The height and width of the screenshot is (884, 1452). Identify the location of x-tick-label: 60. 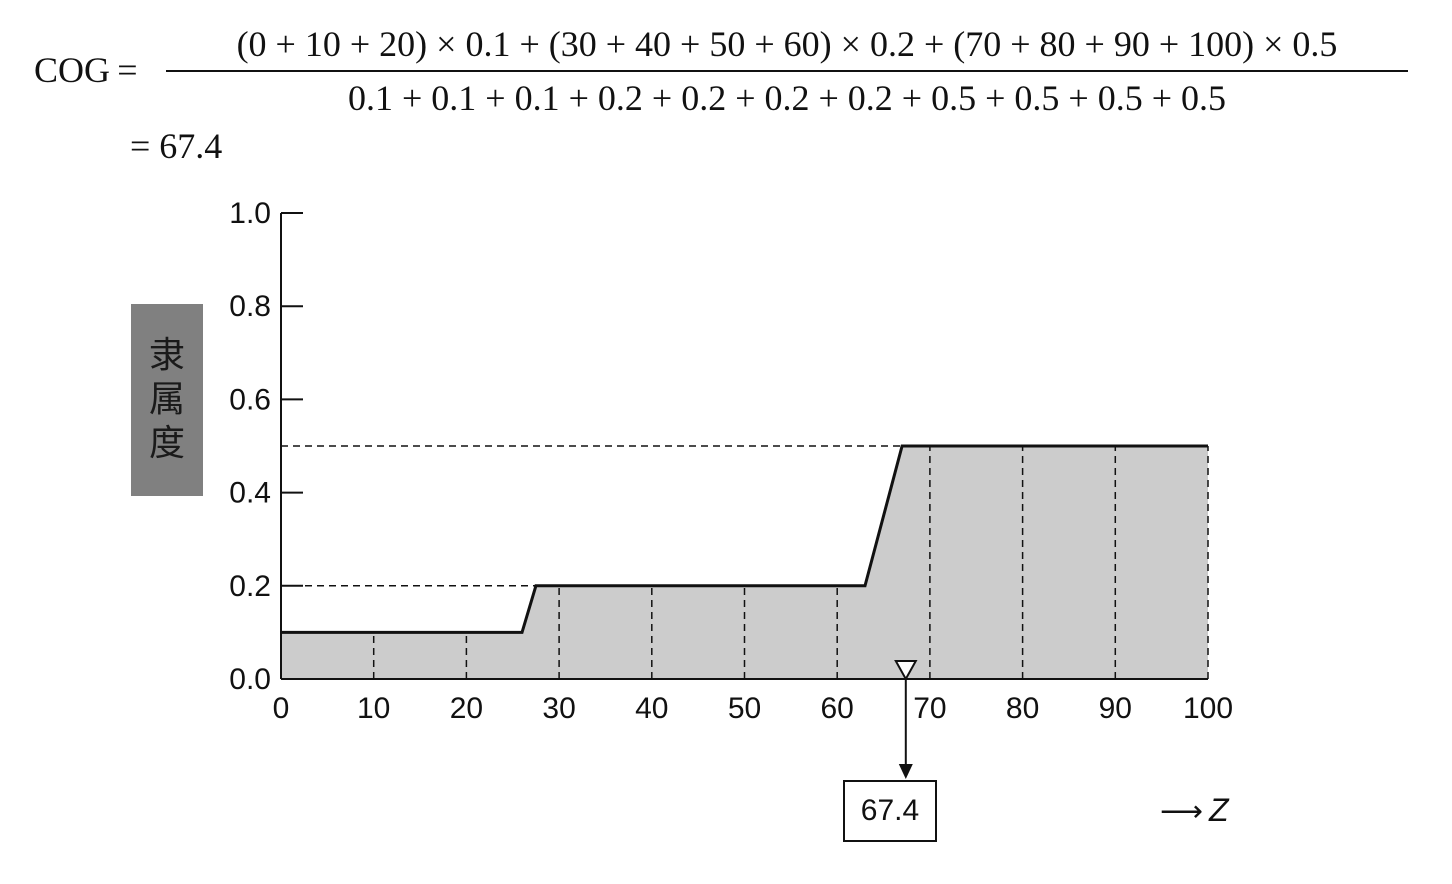
(837, 708).